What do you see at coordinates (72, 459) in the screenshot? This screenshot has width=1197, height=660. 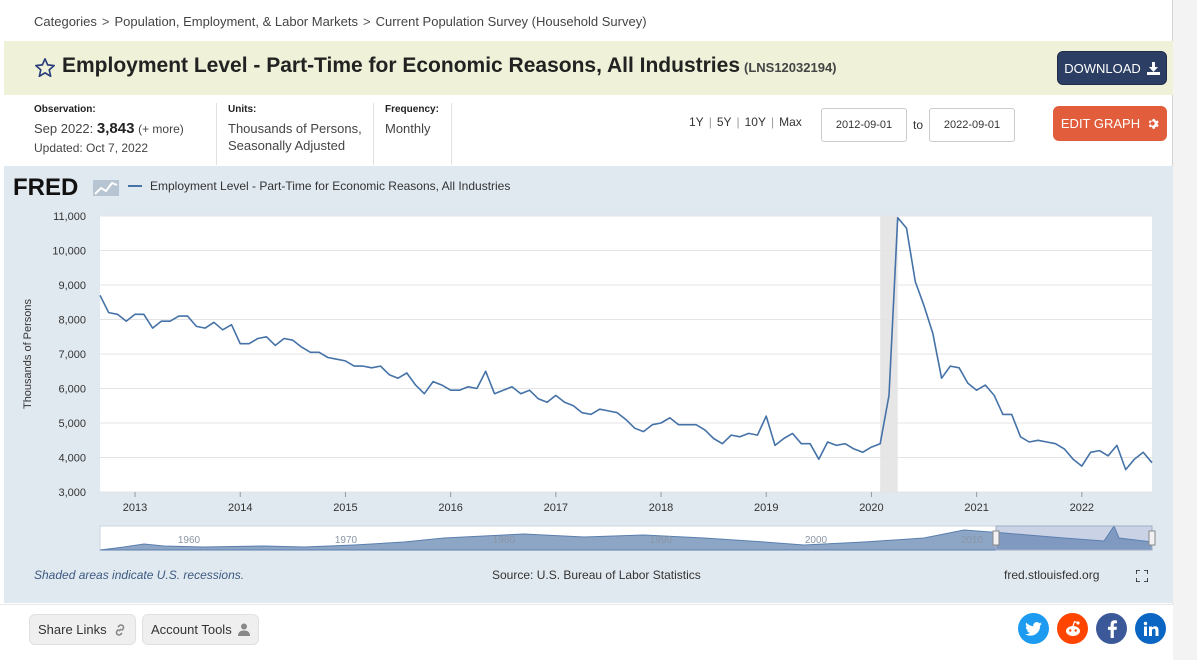 I see `y-tick-label: 4,000` at bounding box center [72, 459].